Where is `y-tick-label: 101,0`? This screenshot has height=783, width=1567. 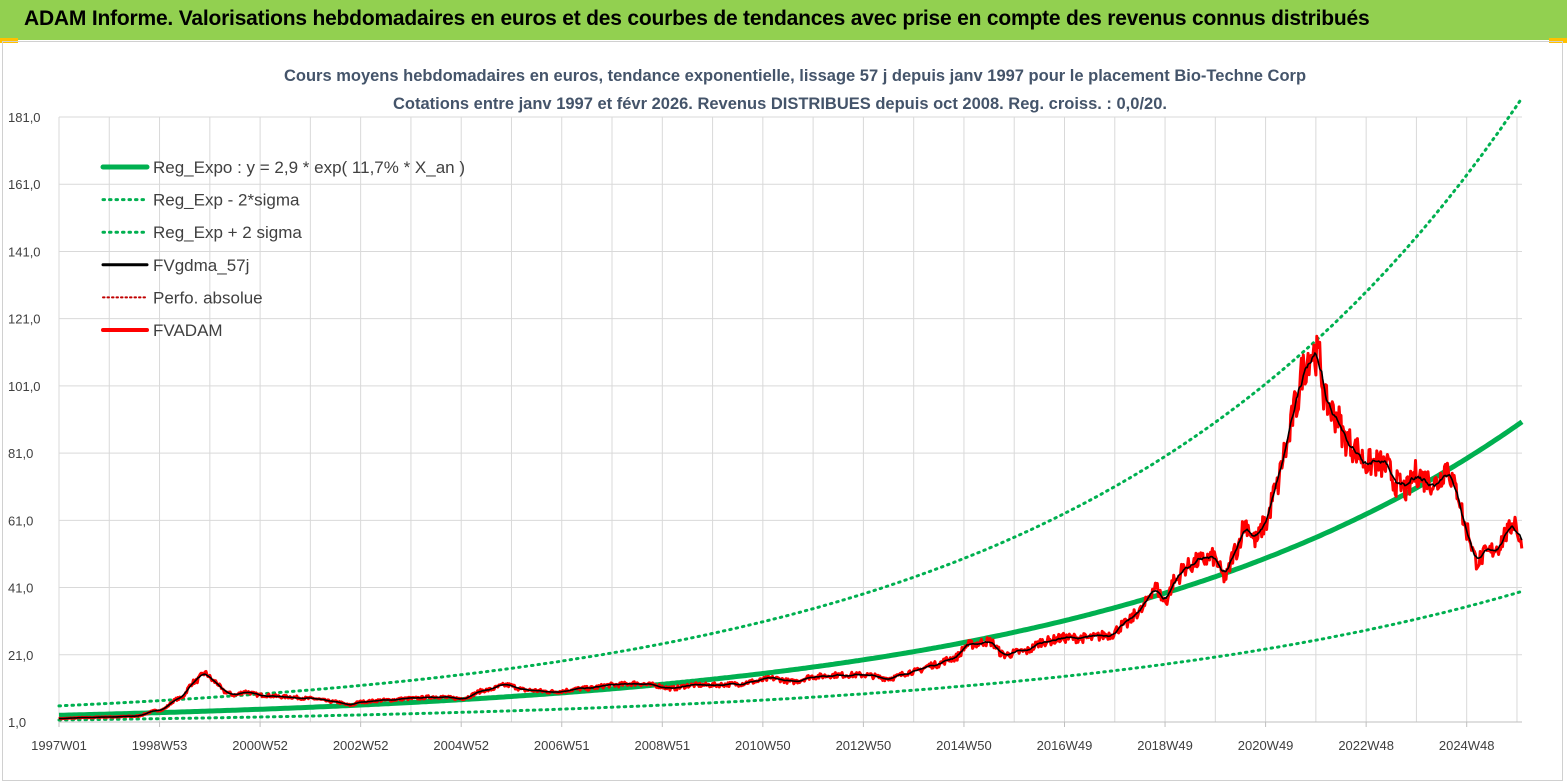
y-tick-label: 101,0 is located at coordinates (24, 386).